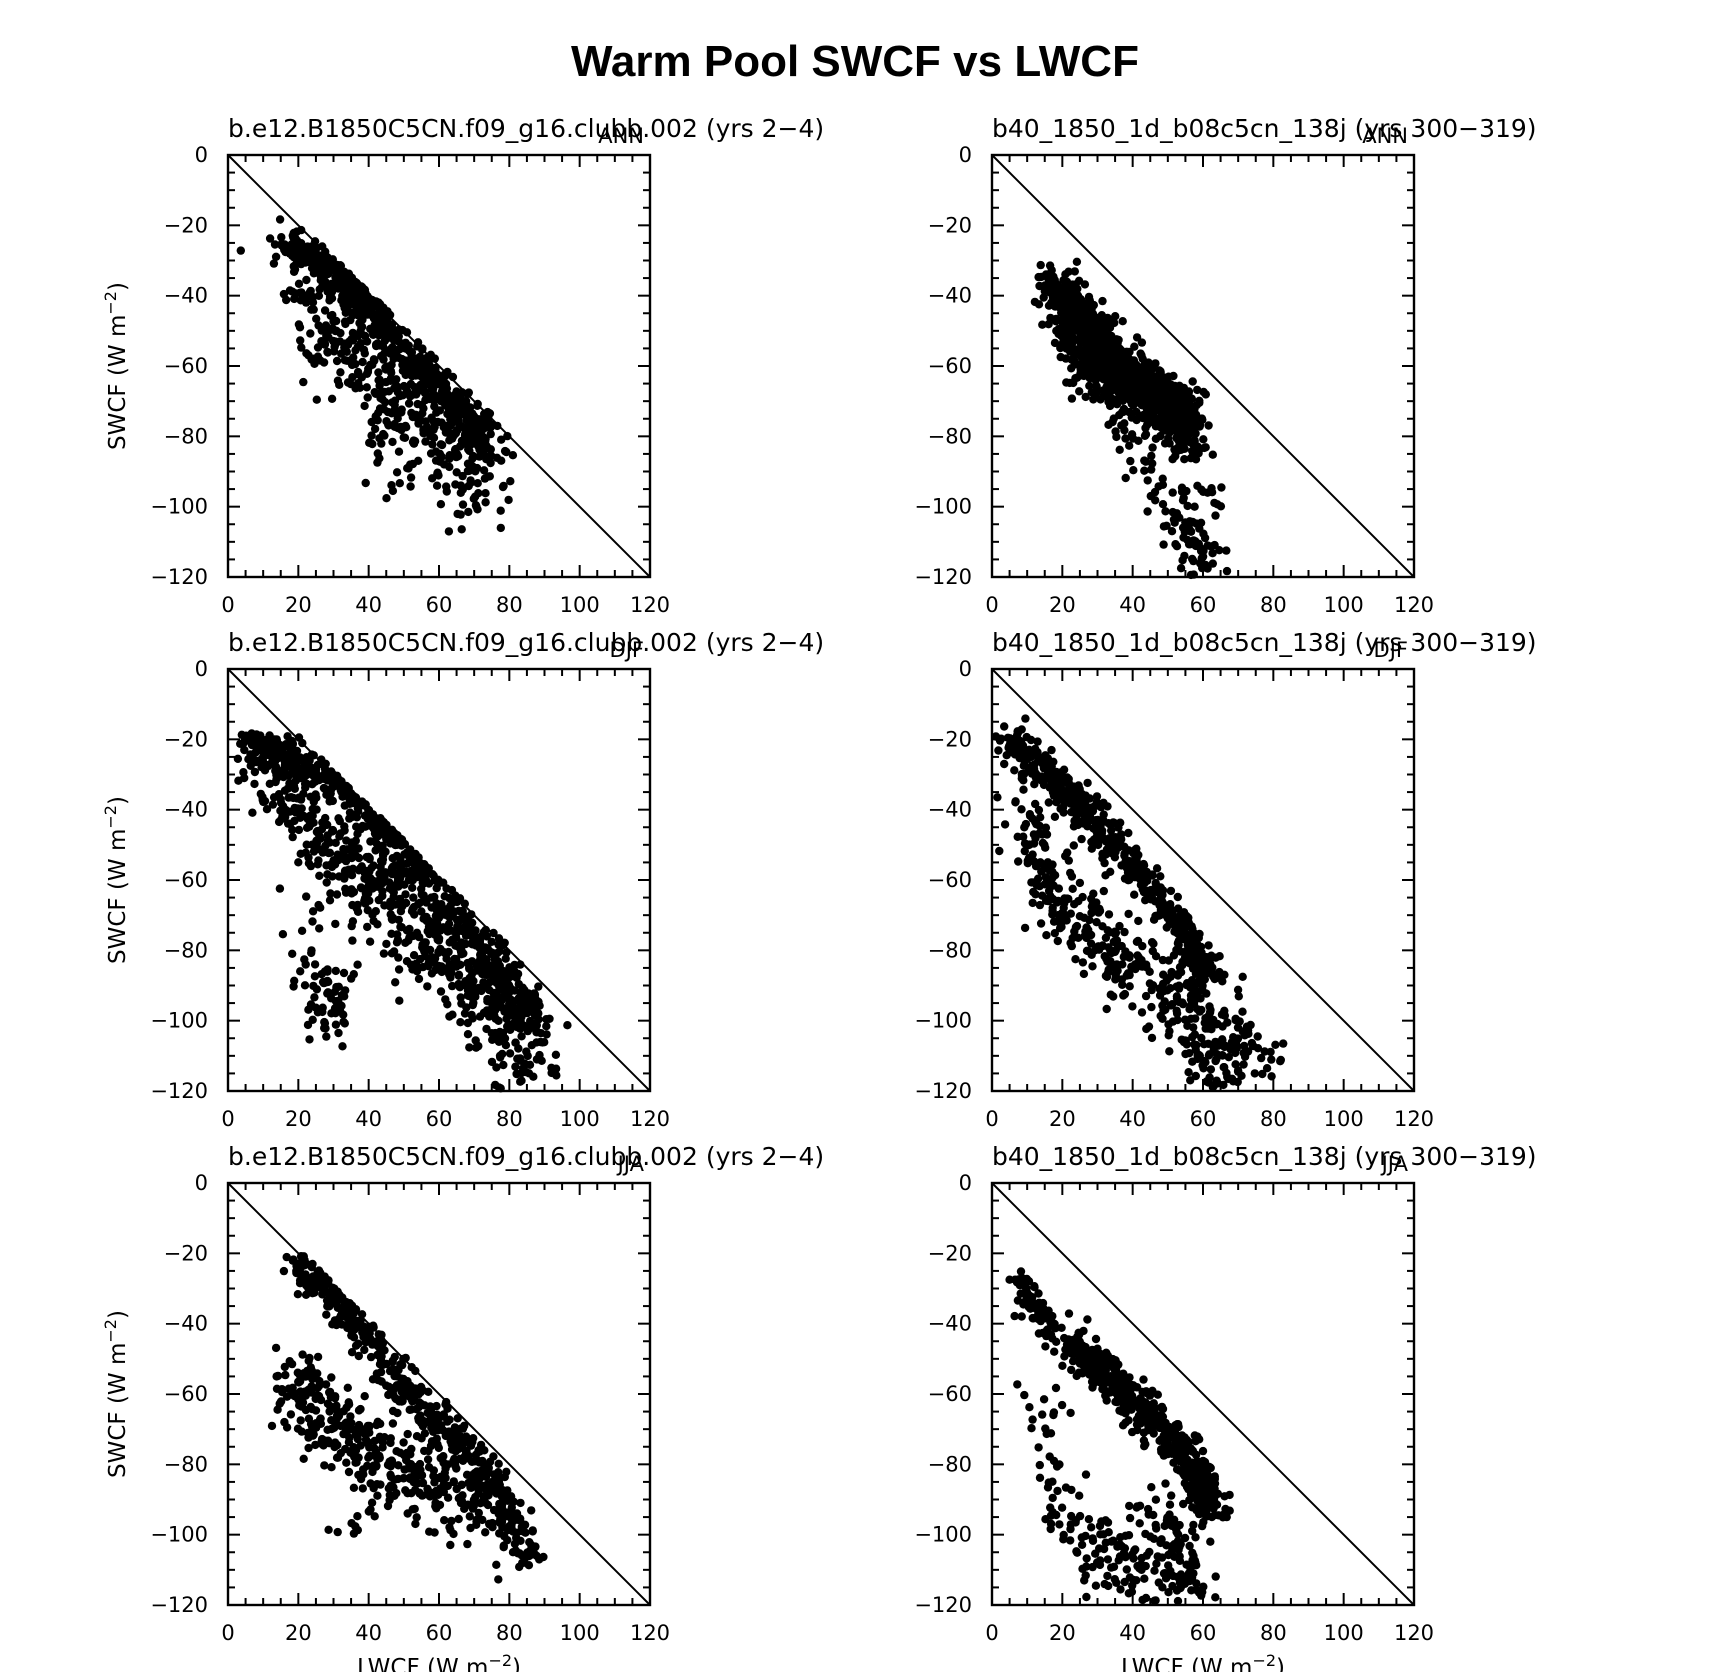  What do you see at coordinates (201, 669) in the screenshot?
I see `y-tick-label: 0` at bounding box center [201, 669].